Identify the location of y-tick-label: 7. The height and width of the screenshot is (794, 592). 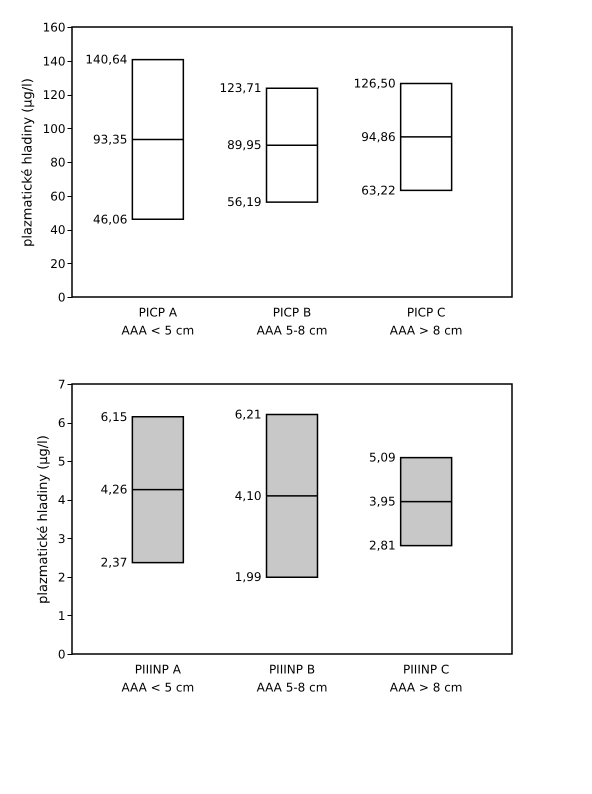
(62, 385).